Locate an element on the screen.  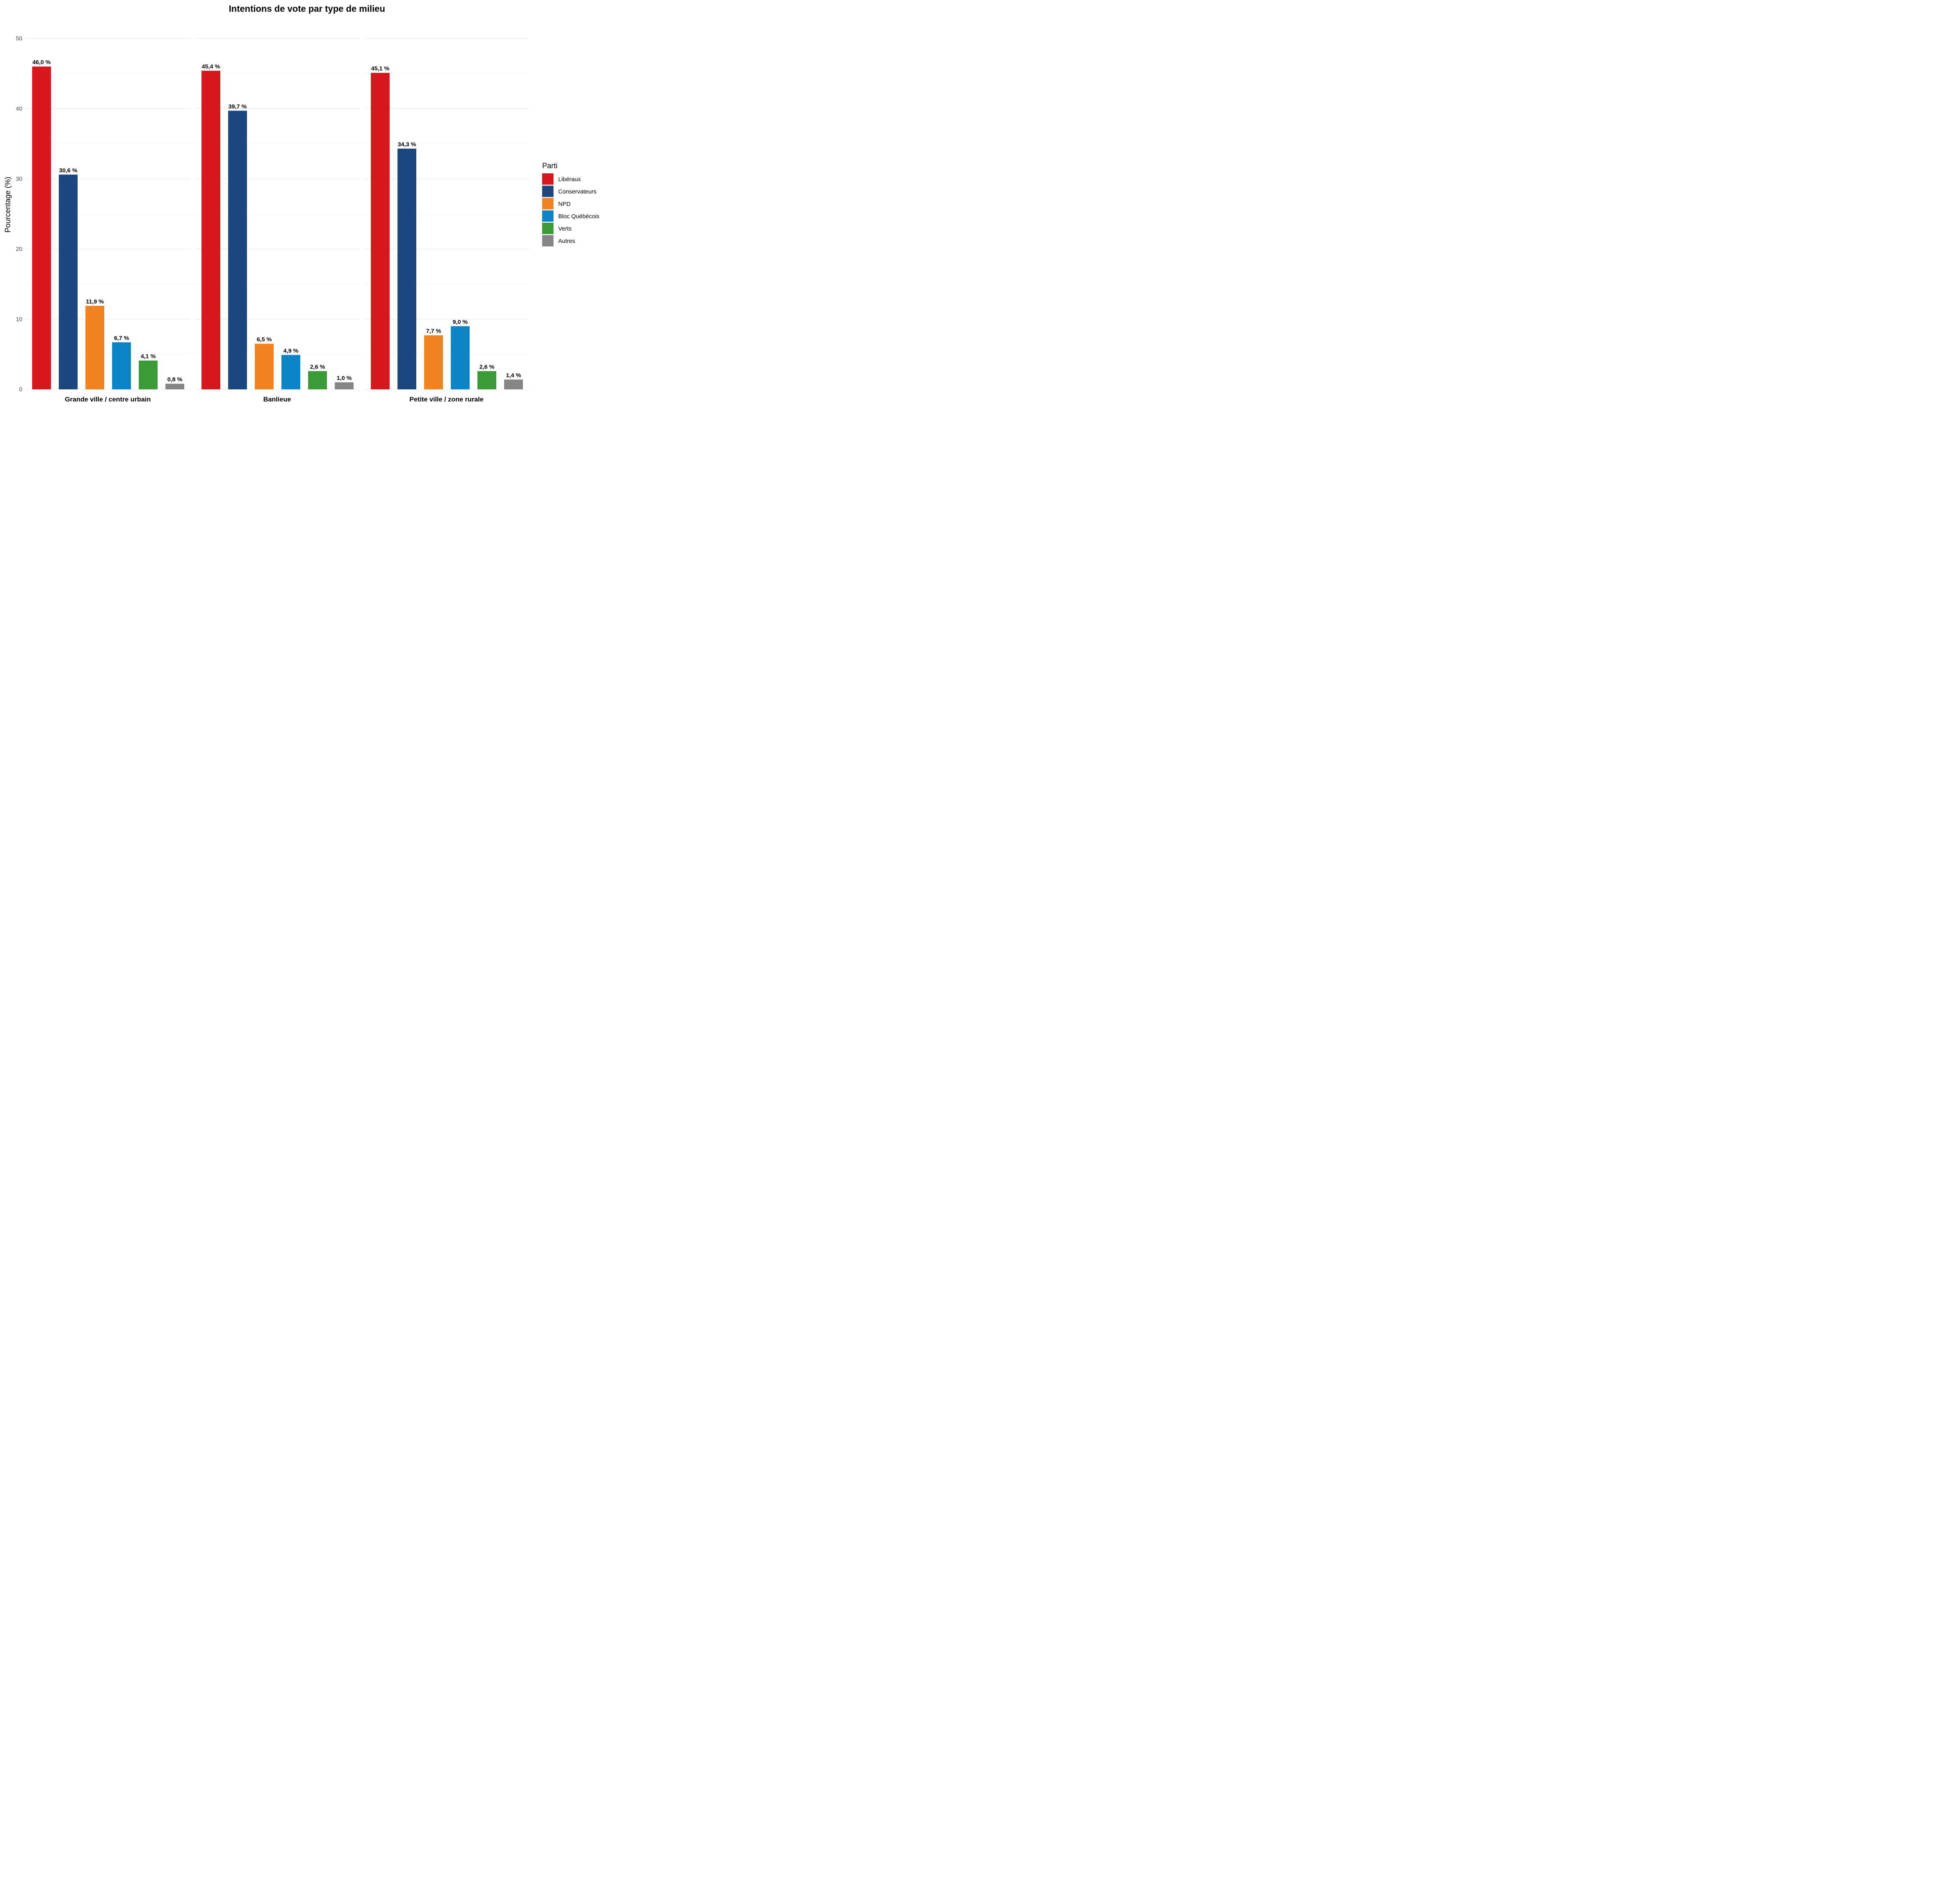
bar-value-label: 4,1 % is located at coordinates (148, 356).